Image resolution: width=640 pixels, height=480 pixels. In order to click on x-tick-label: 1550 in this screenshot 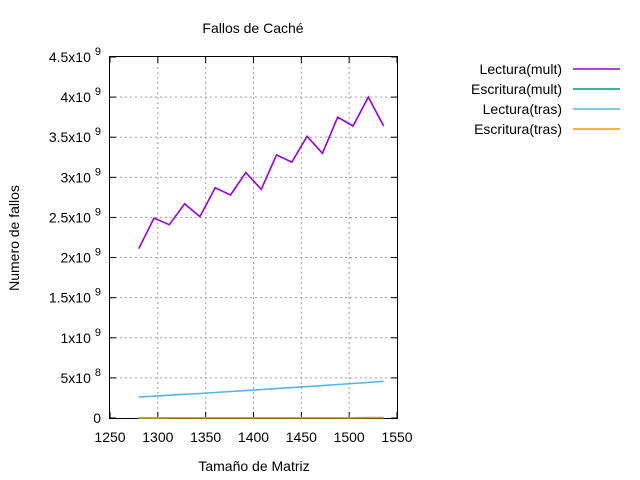, I will do `click(396, 437)`.